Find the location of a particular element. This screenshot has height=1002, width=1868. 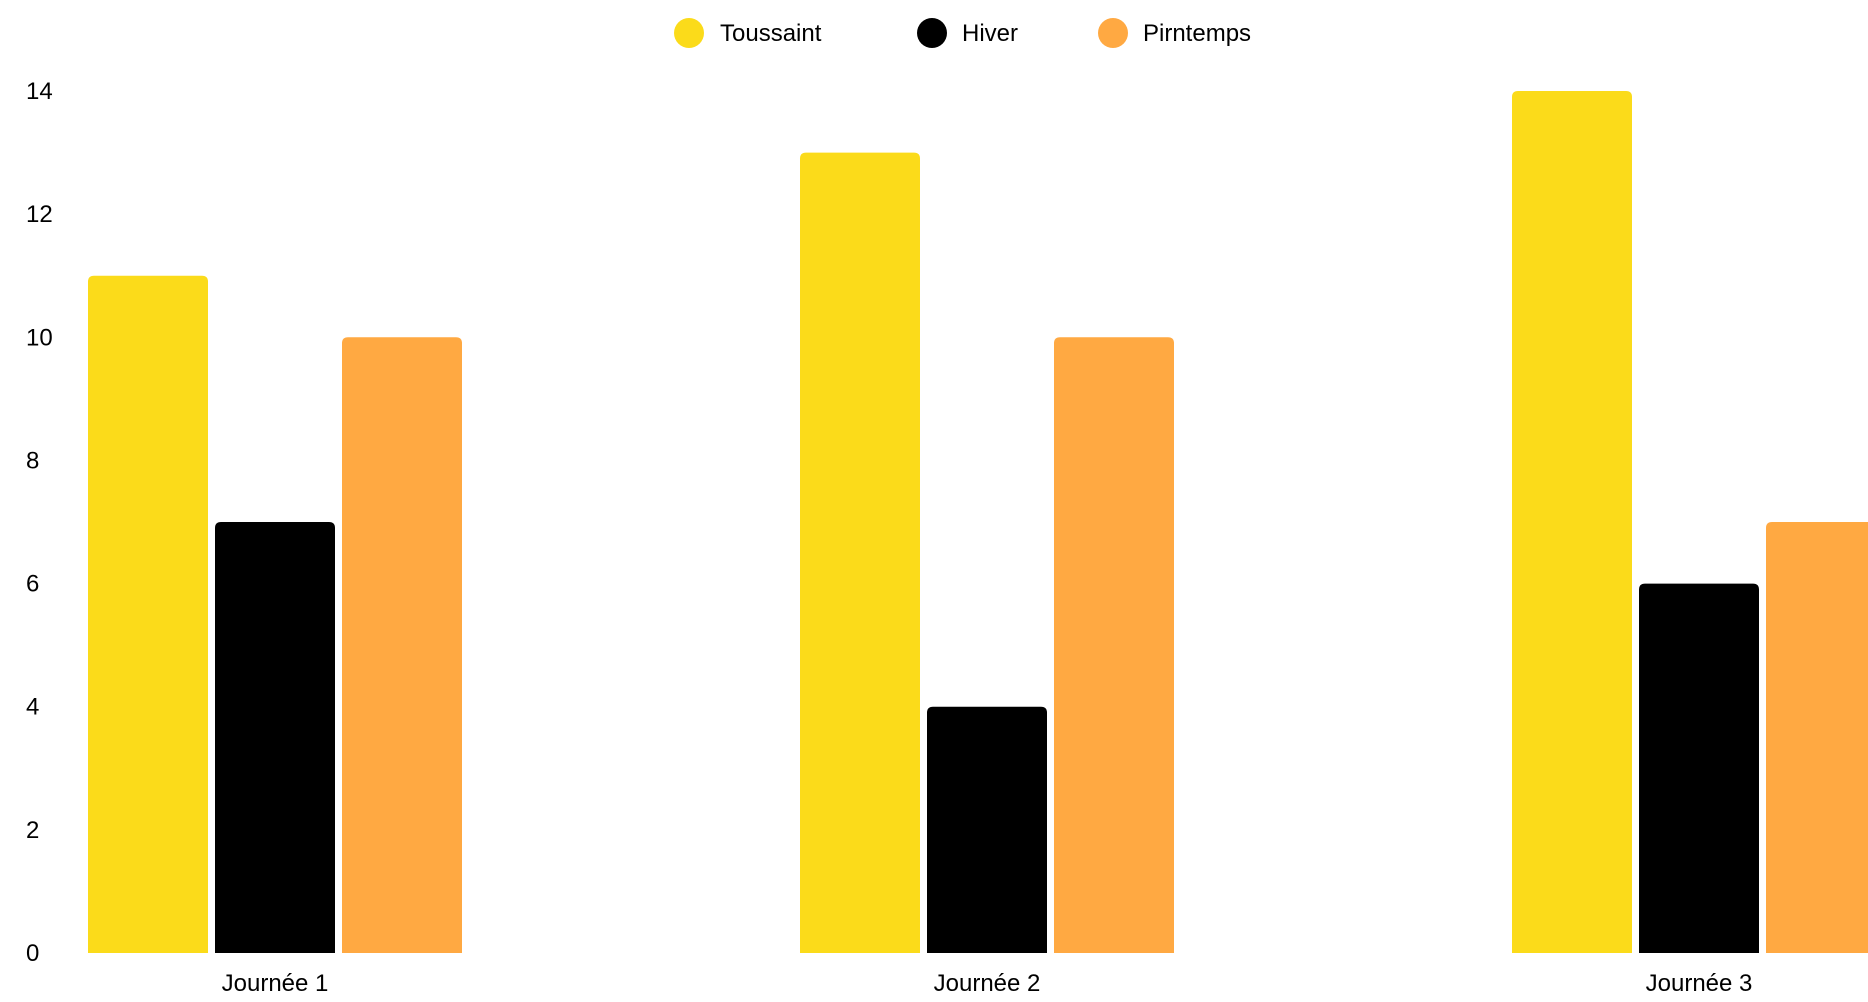

legend-swatch-hiver is located at coordinates (932, 33).